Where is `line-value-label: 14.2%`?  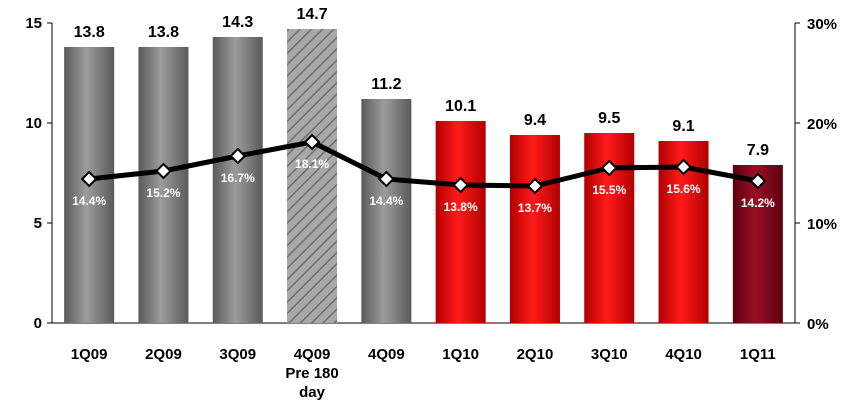
line-value-label: 14.2% is located at coordinates (758, 203).